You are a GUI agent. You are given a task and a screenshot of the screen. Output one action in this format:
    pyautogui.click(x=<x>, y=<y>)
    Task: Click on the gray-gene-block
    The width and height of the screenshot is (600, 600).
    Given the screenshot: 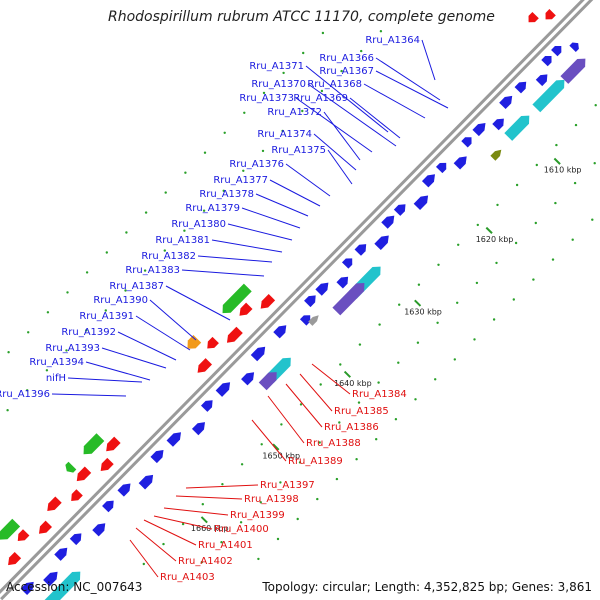 What is the action you would take?
    pyautogui.click(x=313, y=320)
    